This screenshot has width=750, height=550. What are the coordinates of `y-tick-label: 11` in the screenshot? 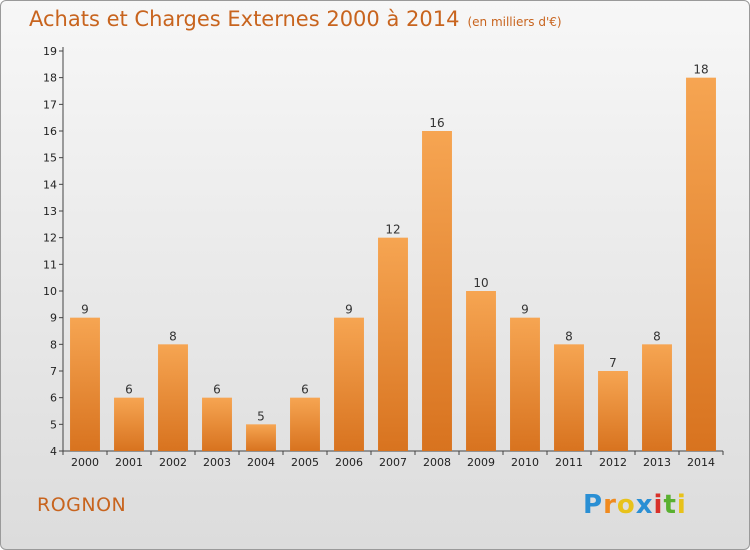 It's located at (50, 264).